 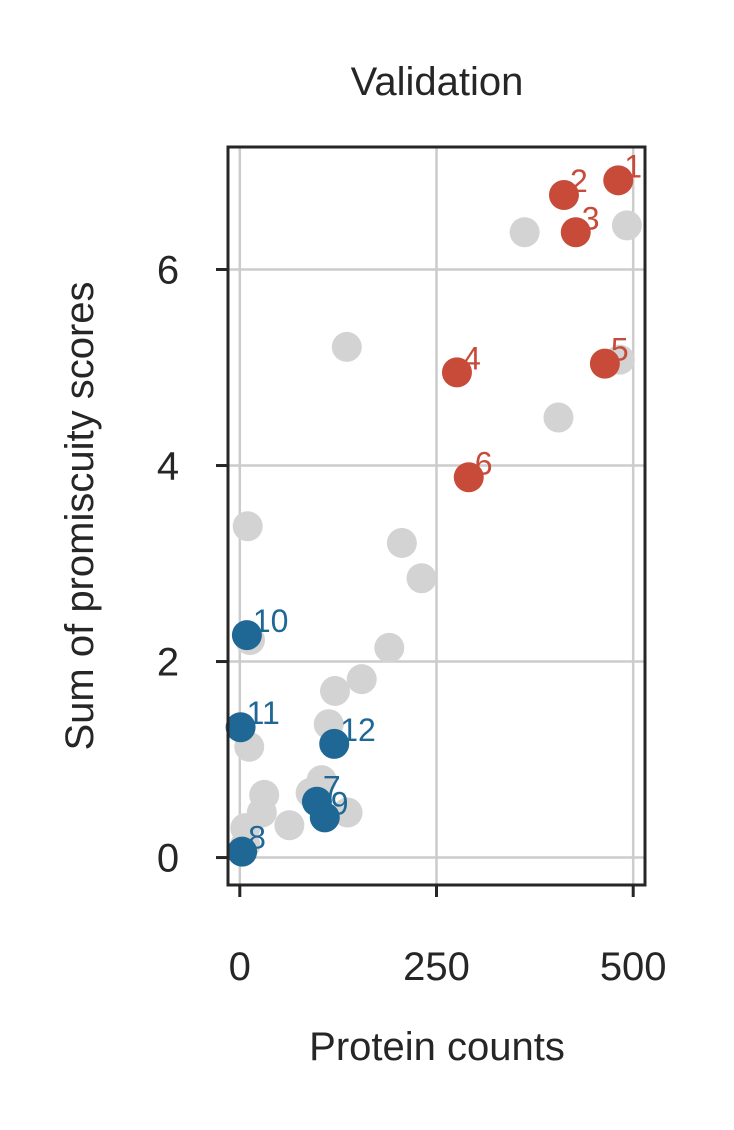 I want to click on y-axis-label: Sum of promiscuity scores, so click(x=80, y=515).